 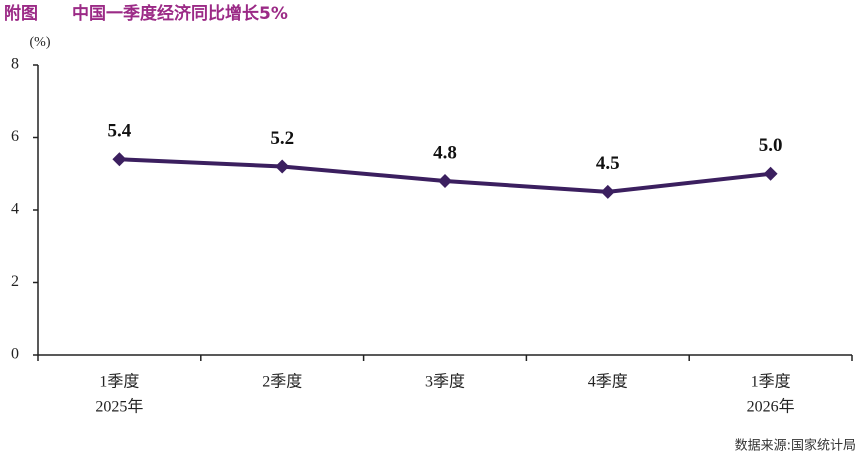 I want to click on y-tick-label: 4, so click(x=15, y=209).